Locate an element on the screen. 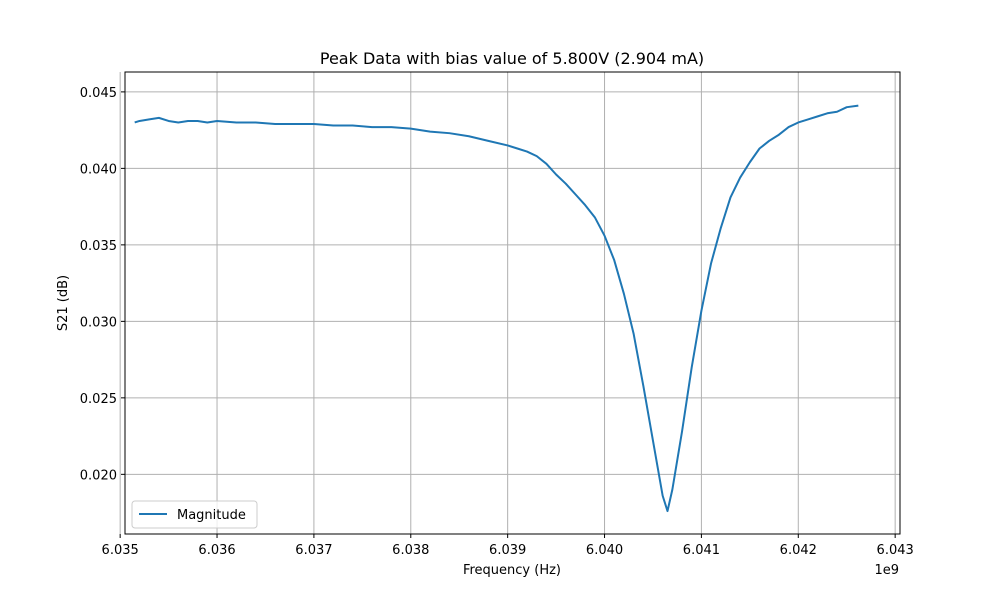 Image resolution: width=1000 pixels, height=600 pixels. y-tick-label: 0.020 is located at coordinates (98, 475).